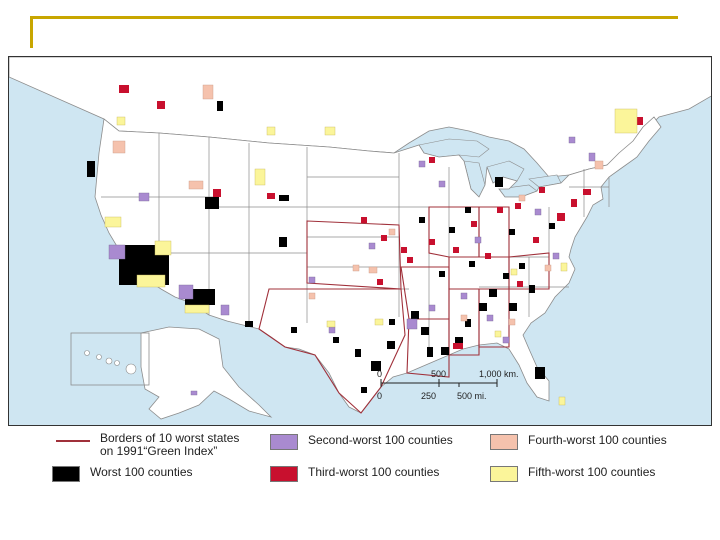 This screenshot has width=720, height=540. Describe the element at coordinates (438, 374) in the screenshot. I see `scale-km-500: 500` at that location.